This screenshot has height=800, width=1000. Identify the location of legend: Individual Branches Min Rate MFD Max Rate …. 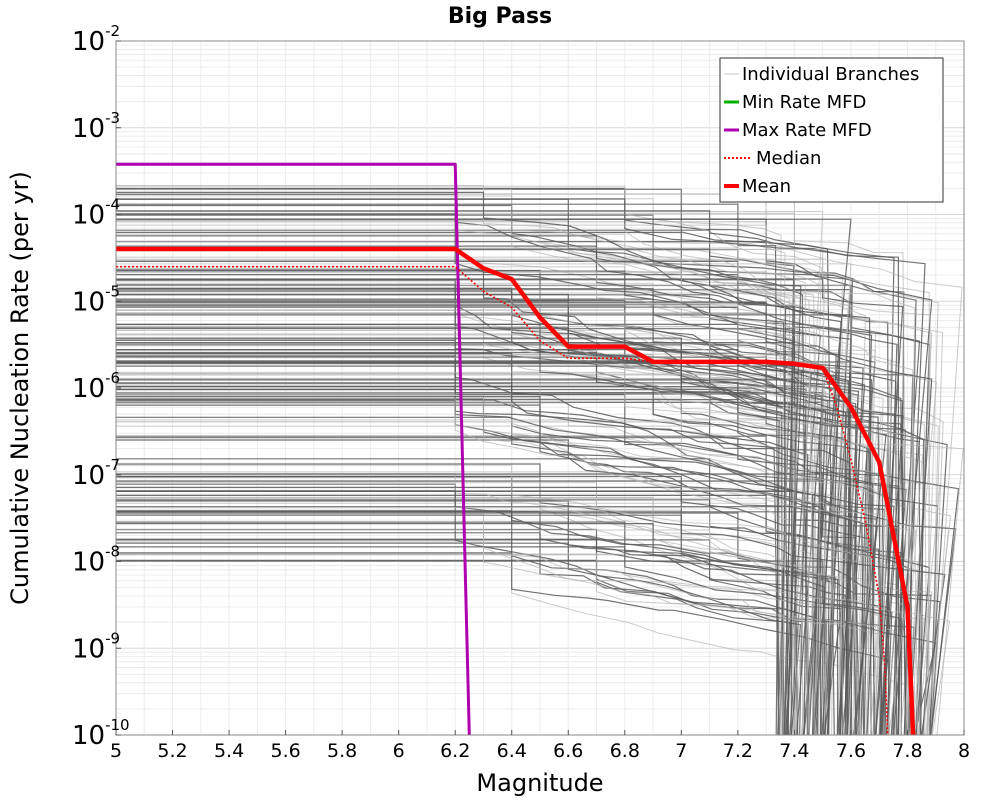
(831, 130).